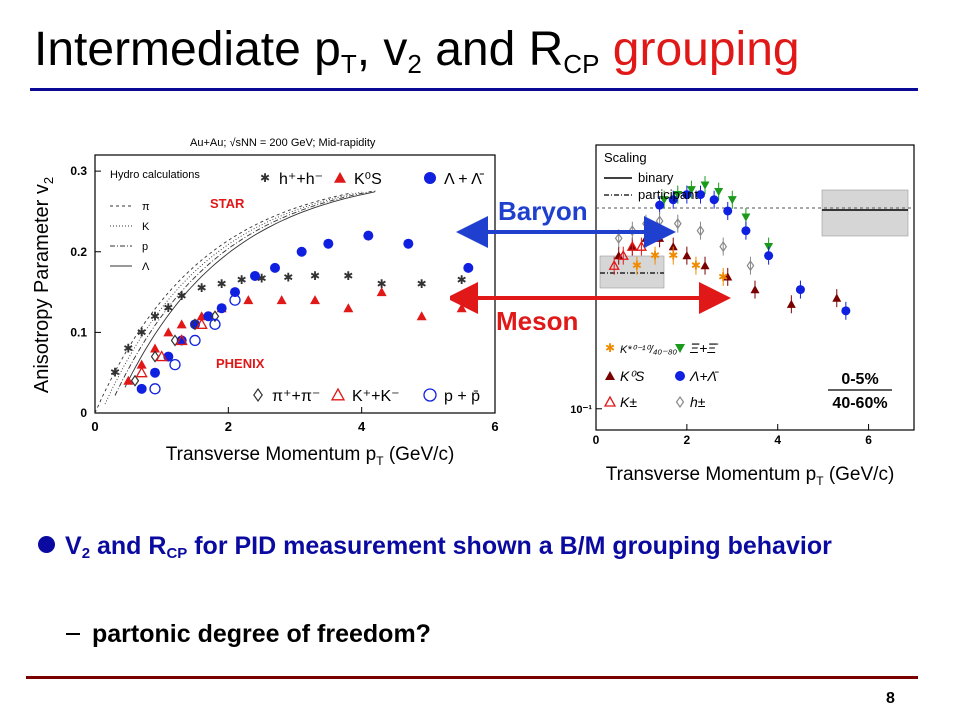  I want to click on sub-bullet: partonic degree of freedom?, so click(248, 634).